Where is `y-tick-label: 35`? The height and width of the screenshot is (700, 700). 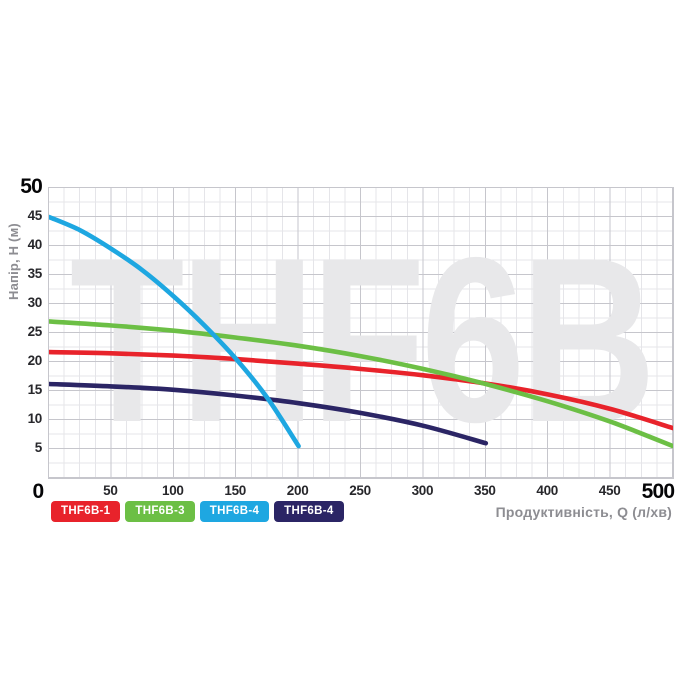
y-tick-label: 35 is located at coordinates (35, 273).